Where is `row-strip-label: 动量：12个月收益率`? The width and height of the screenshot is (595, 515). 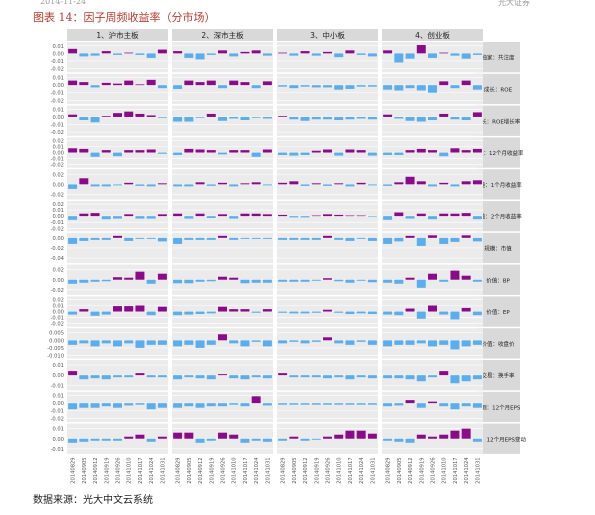
row-strip-label: 动量：12个月收益率 is located at coordinates (498, 153).